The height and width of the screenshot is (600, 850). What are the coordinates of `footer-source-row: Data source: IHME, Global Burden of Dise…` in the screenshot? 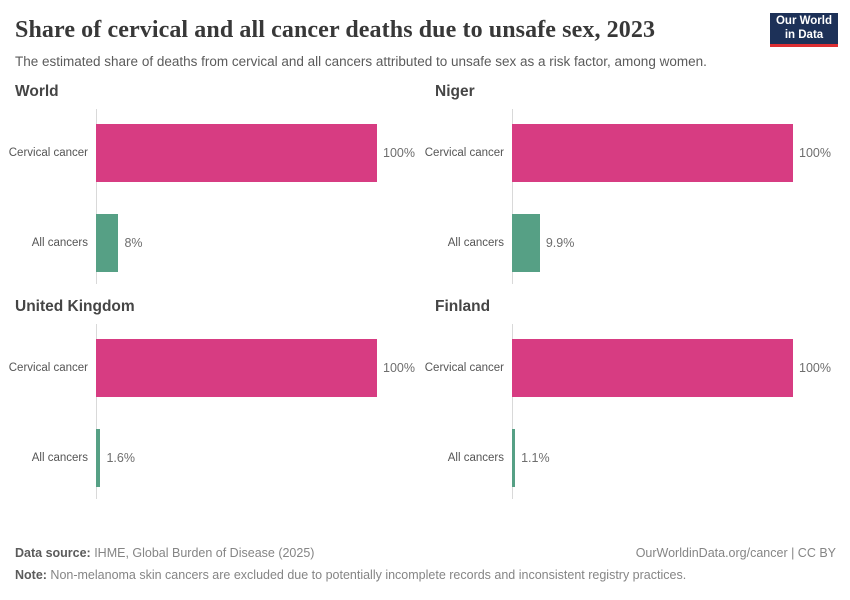 It's located at (425, 554).